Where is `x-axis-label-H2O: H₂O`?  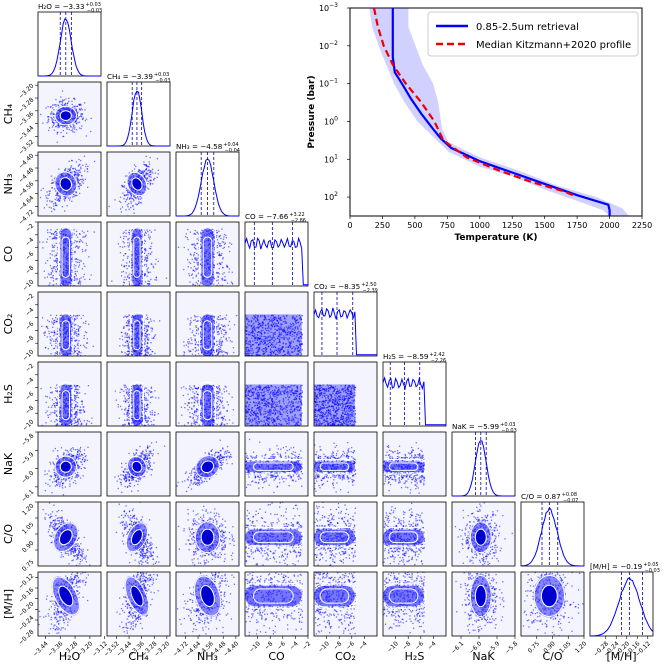
x-axis-label-H2O: H₂O is located at coordinates (70, 656).